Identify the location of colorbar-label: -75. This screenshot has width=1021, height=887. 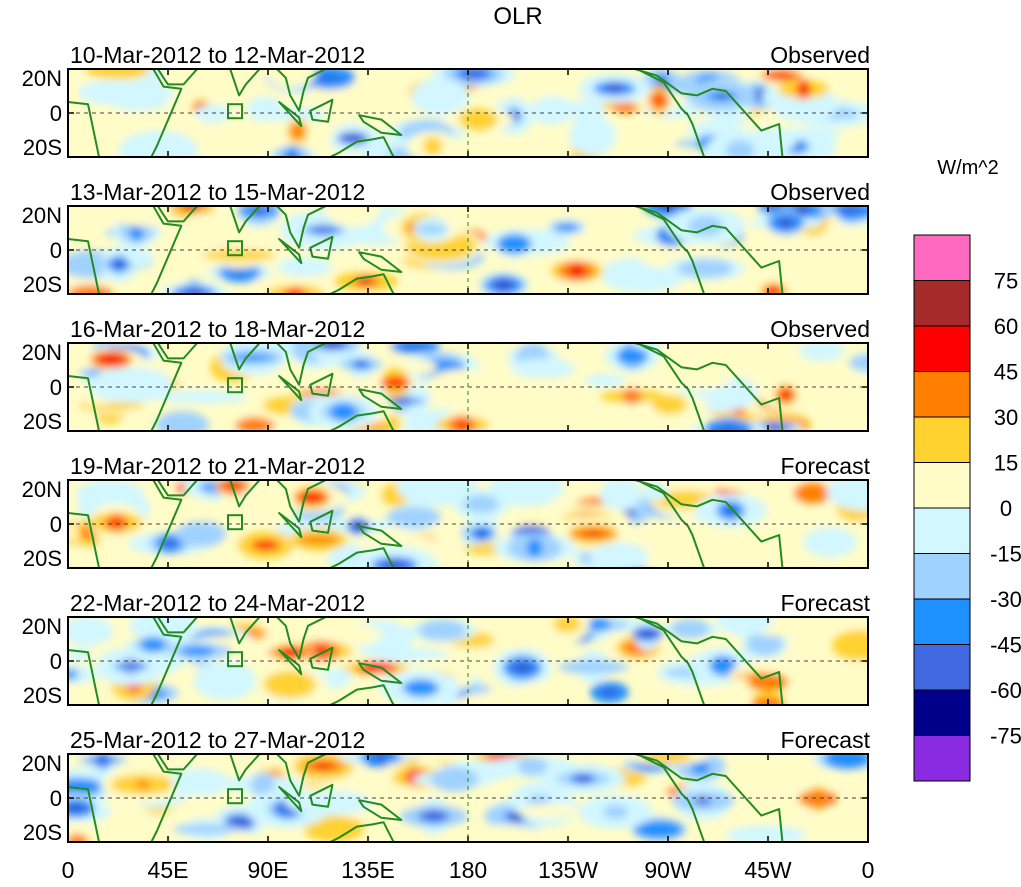
(1005, 736).